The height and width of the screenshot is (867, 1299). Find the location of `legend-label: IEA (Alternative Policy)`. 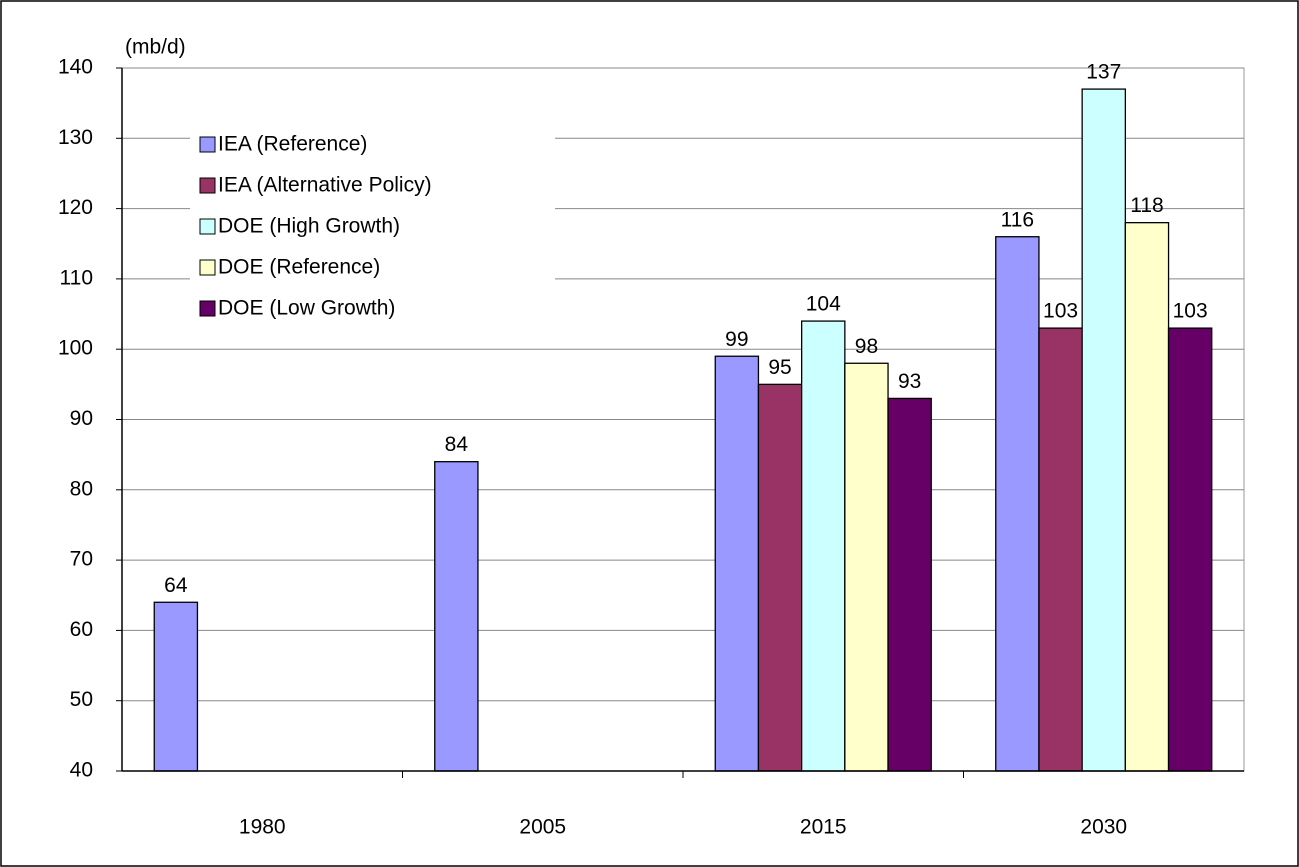

legend-label: IEA (Alternative Policy) is located at coordinates (325, 185).